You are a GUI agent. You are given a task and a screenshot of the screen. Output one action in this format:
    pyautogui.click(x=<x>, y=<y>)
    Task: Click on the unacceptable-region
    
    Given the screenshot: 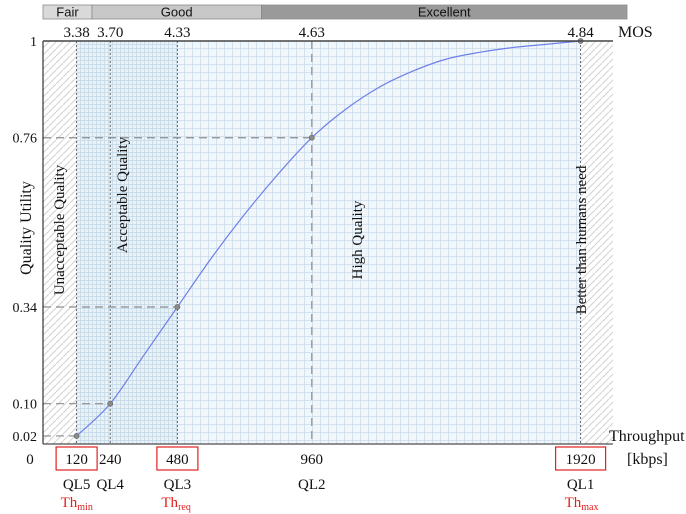 What is the action you would take?
    pyautogui.click(x=60, y=242)
    